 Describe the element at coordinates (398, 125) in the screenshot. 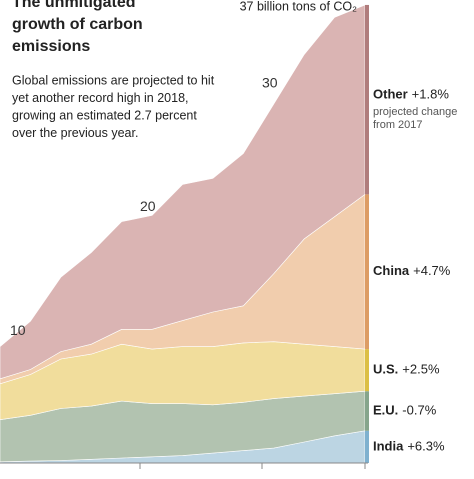

I see `change-note: from 2017` at that location.